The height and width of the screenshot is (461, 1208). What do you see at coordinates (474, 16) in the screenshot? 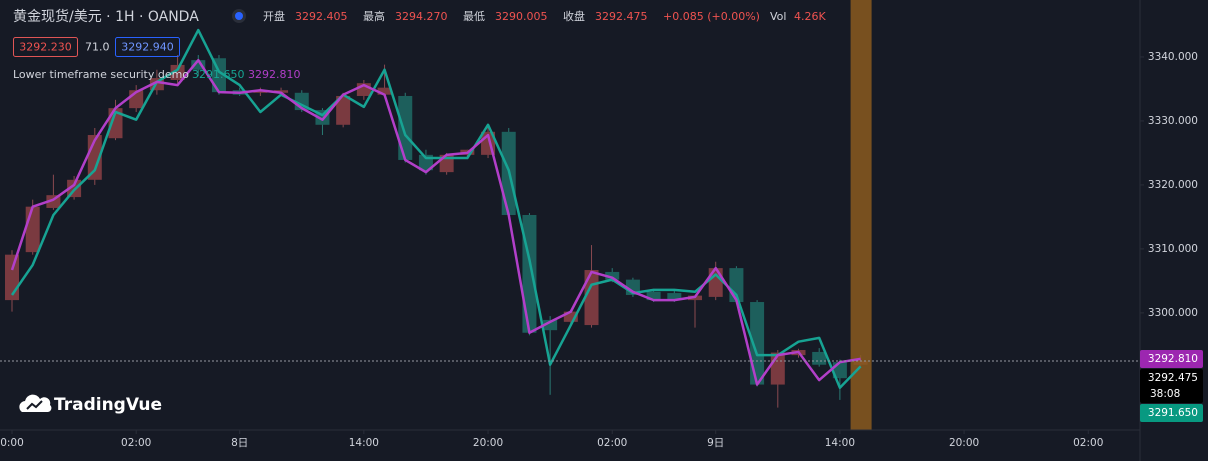
I see `stat-label: 最低` at bounding box center [474, 16].